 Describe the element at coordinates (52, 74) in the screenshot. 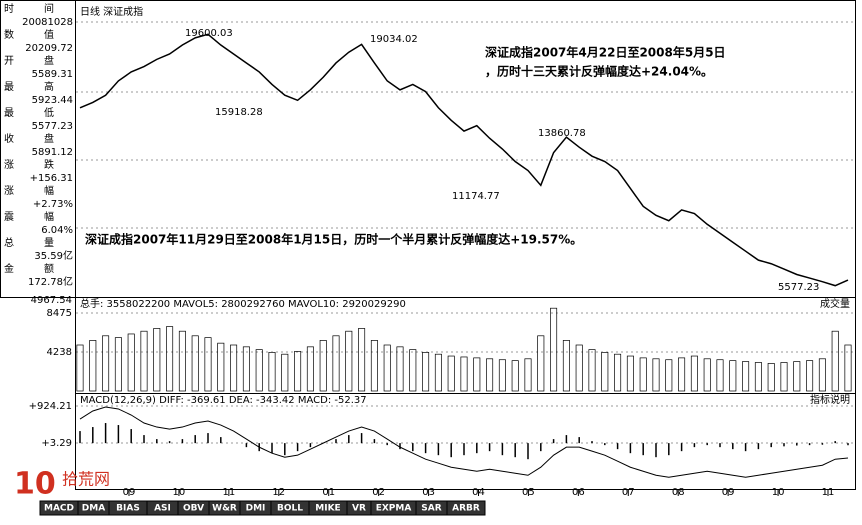

I see `info-value: 5589.31` at that location.